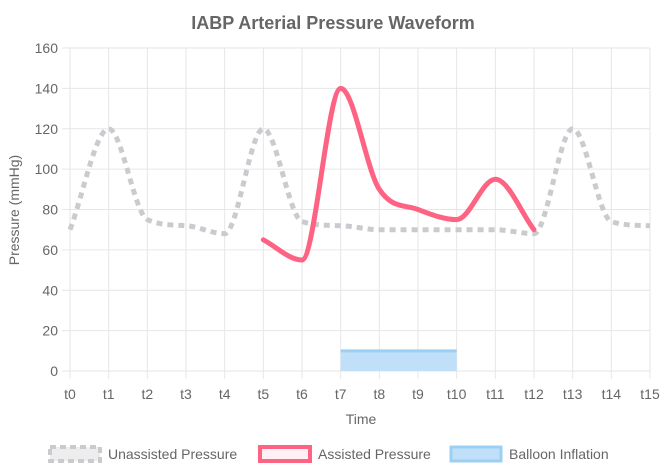 Image resolution: width=666 pixels, height=475 pixels. I want to click on legend-unassisted-item: Unassisted Pressure, so click(142, 454).